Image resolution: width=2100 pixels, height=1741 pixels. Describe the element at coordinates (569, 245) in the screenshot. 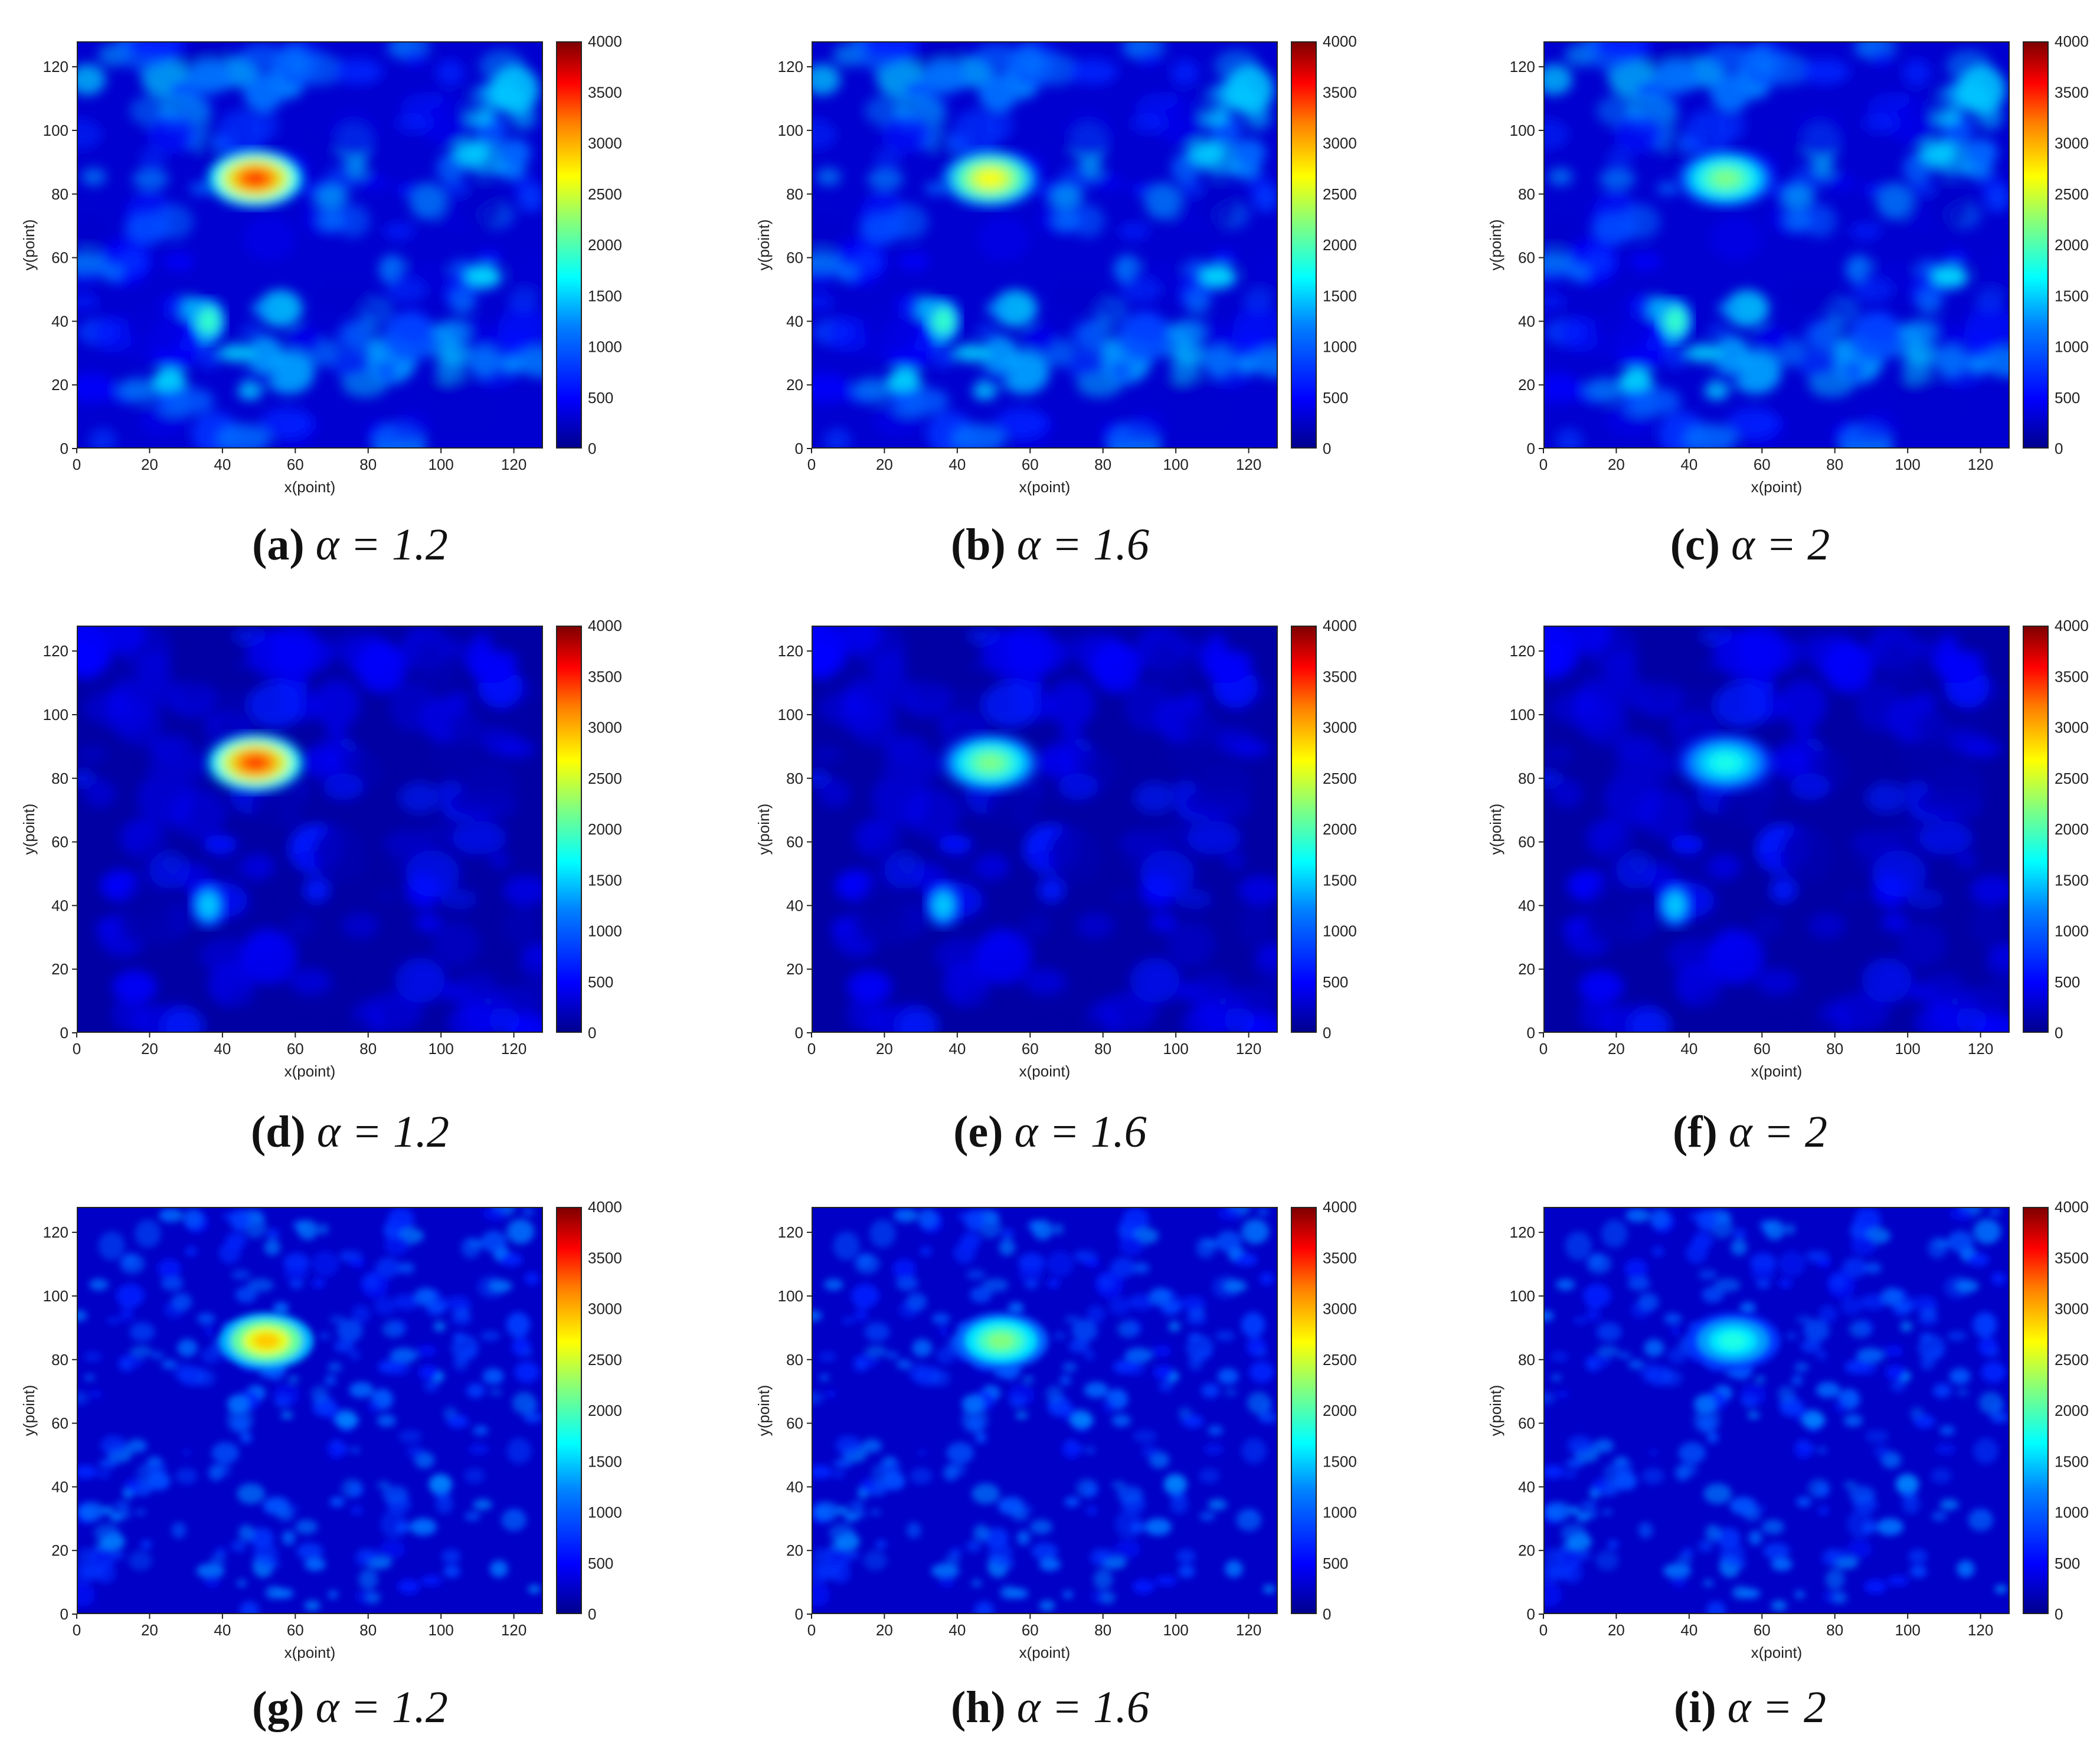

I see `colorbar-a` at that location.